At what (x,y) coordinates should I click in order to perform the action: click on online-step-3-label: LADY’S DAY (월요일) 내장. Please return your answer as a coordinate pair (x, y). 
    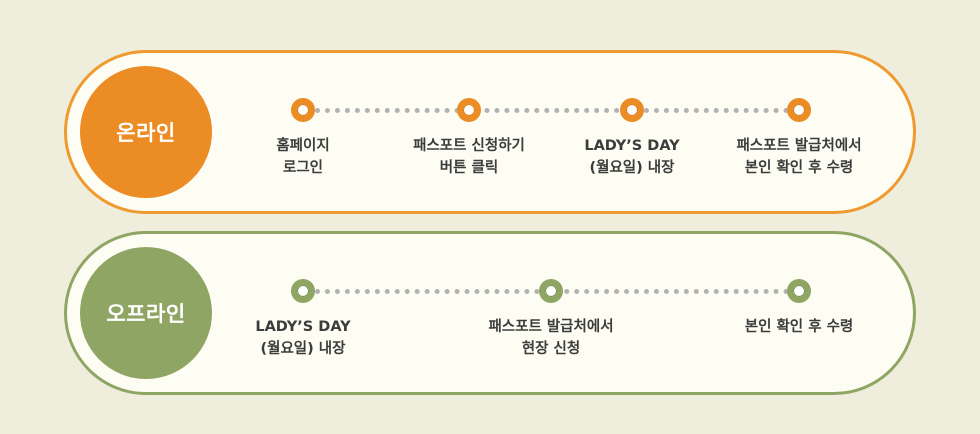
    Looking at the image, I should click on (632, 157).